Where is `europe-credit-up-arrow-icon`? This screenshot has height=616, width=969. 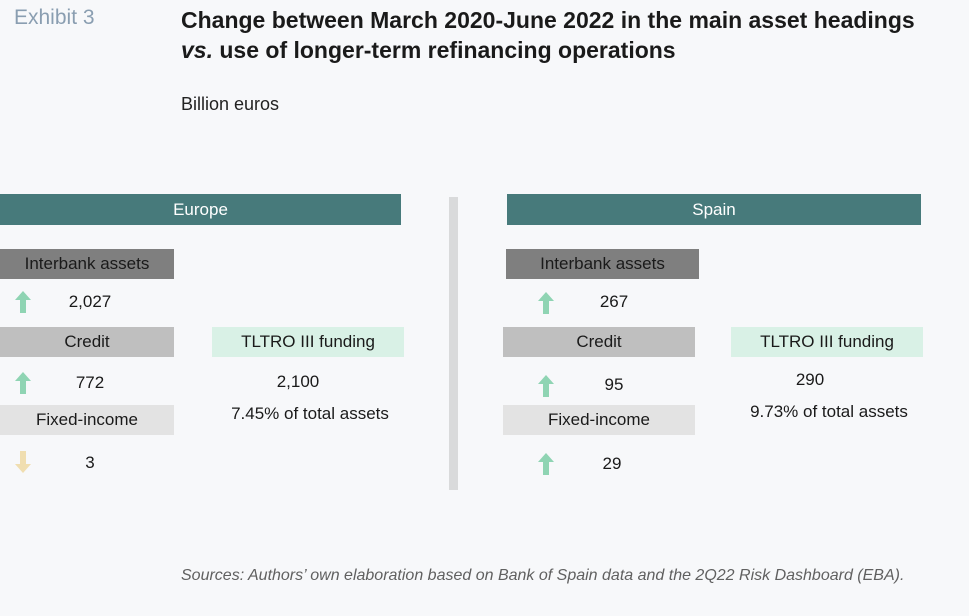
europe-credit-up-arrow-icon is located at coordinates (23, 383).